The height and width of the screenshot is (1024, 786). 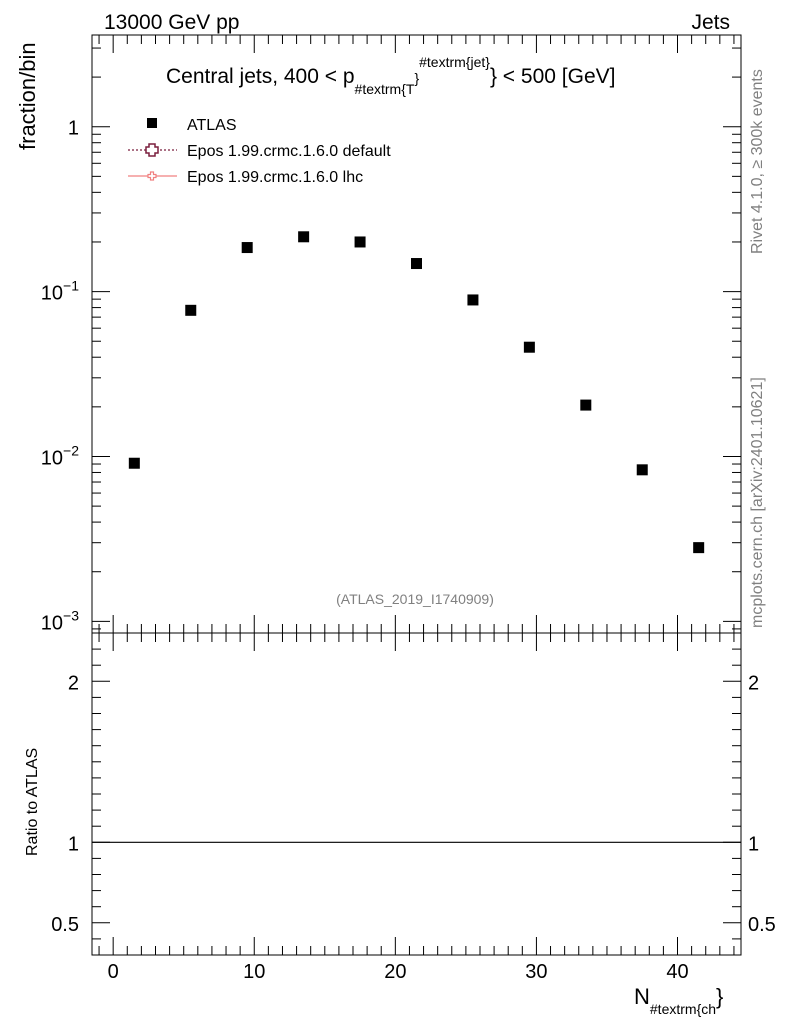 I want to click on ratio-y-axis-label: Ratio to ATLAS, so click(x=32, y=802).